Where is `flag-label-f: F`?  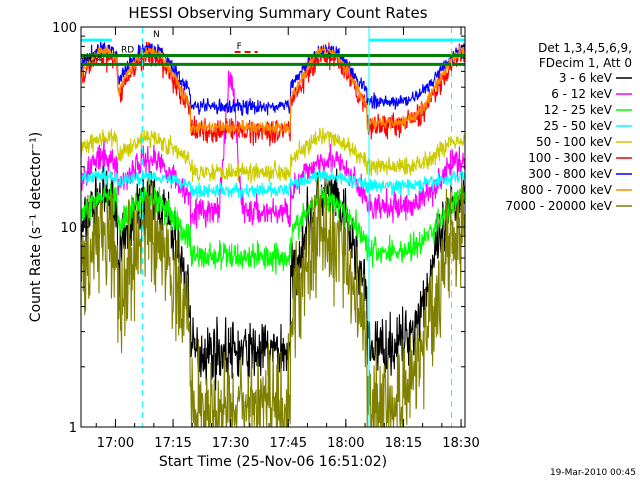
flag-label-f: F is located at coordinates (239, 47).